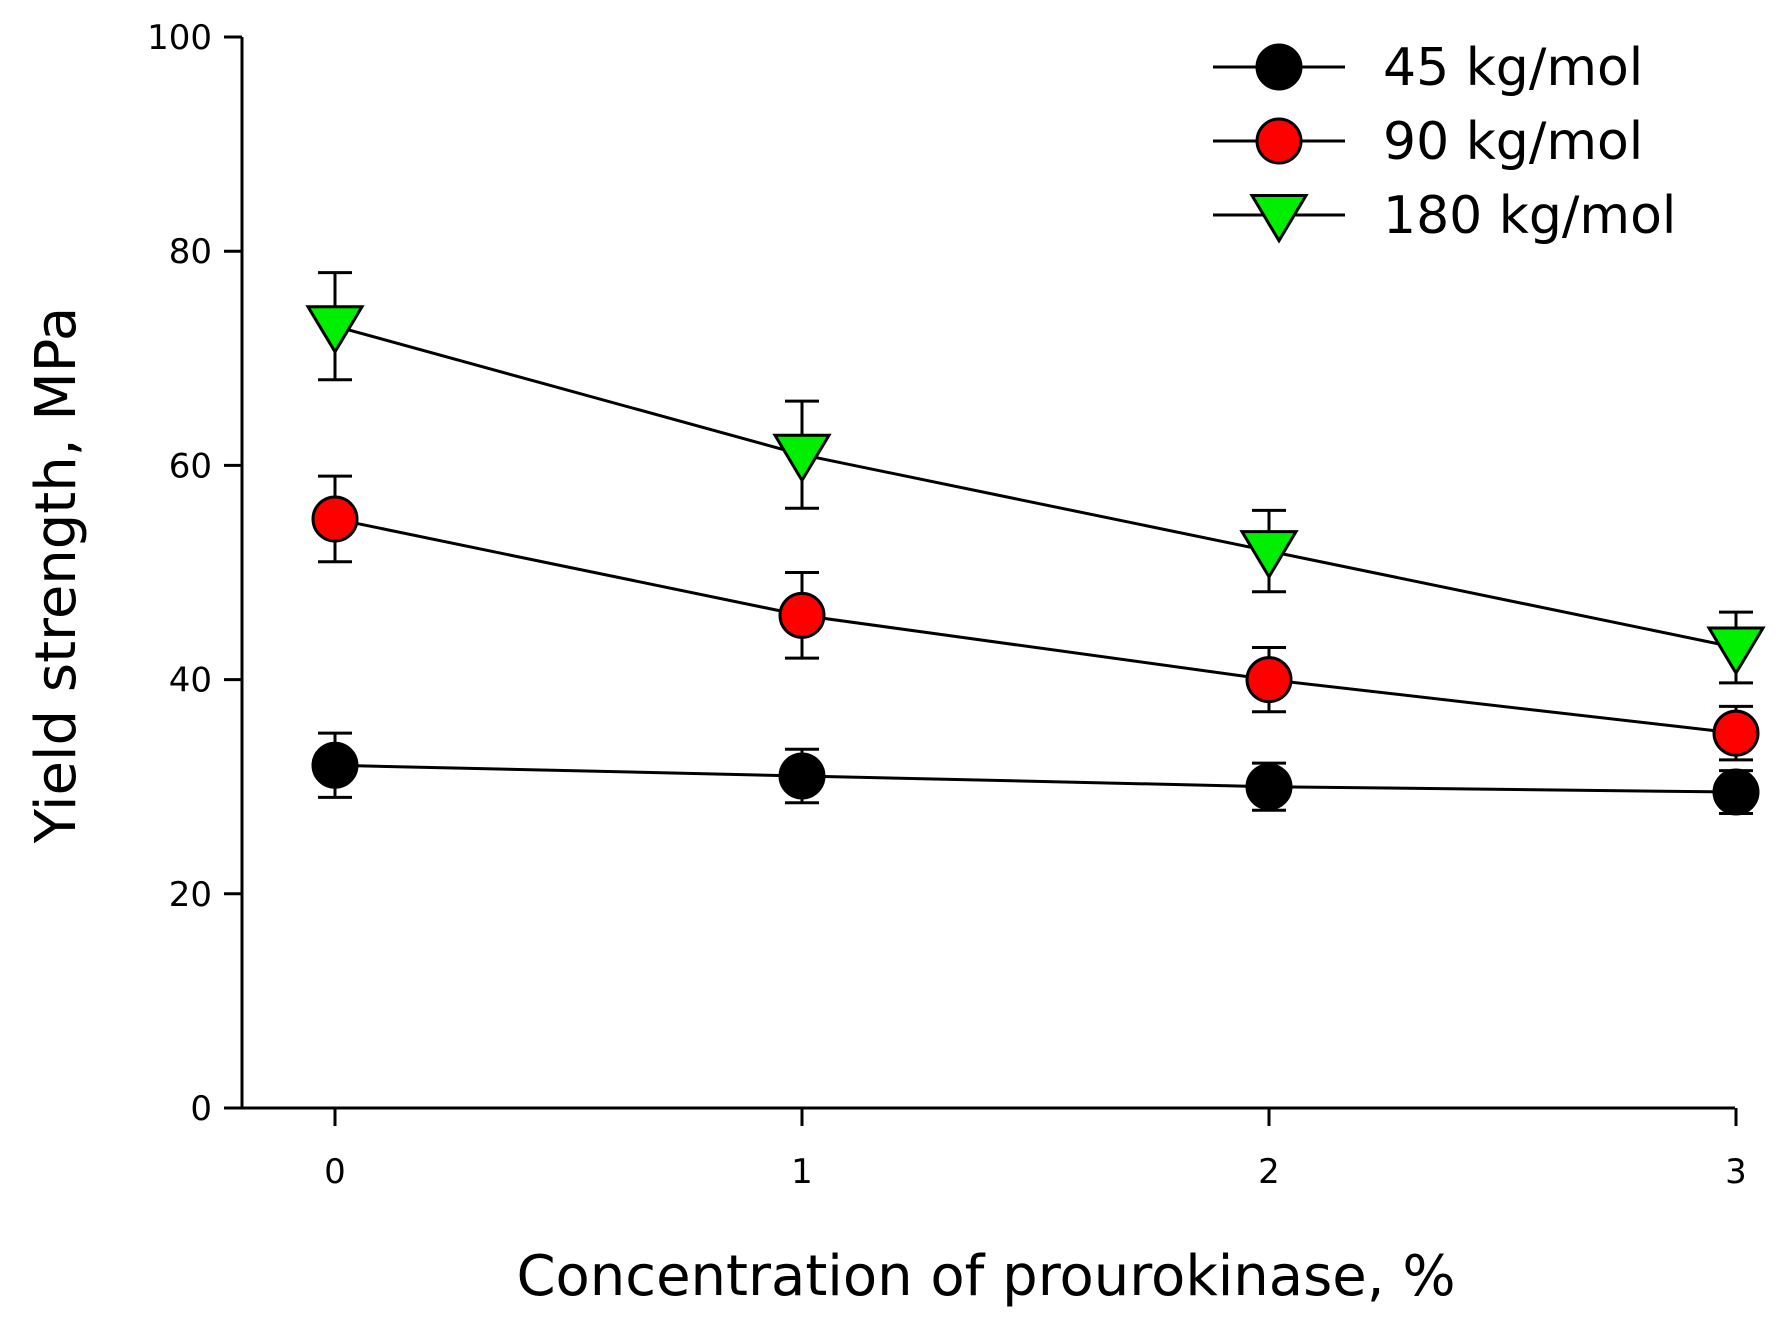 The image size is (1782, 1326). What do you see at coordinates (190, 252) in the screenshot?
I see `y-tick-label: 80` at bounding box center [190, 252].